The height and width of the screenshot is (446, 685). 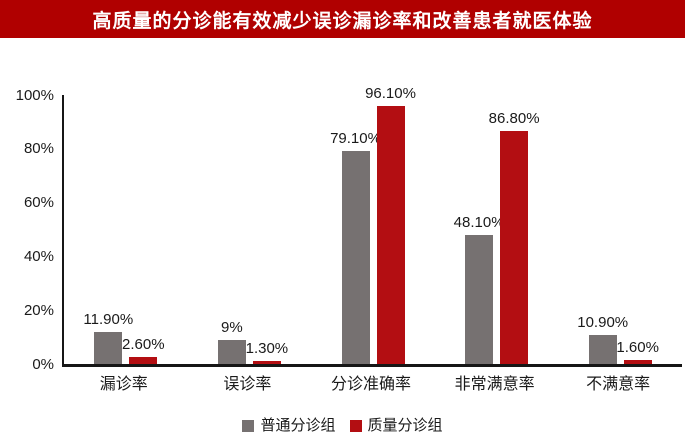 I want to click on legend-label: 普通分诊组, so click(x=298, y=425).